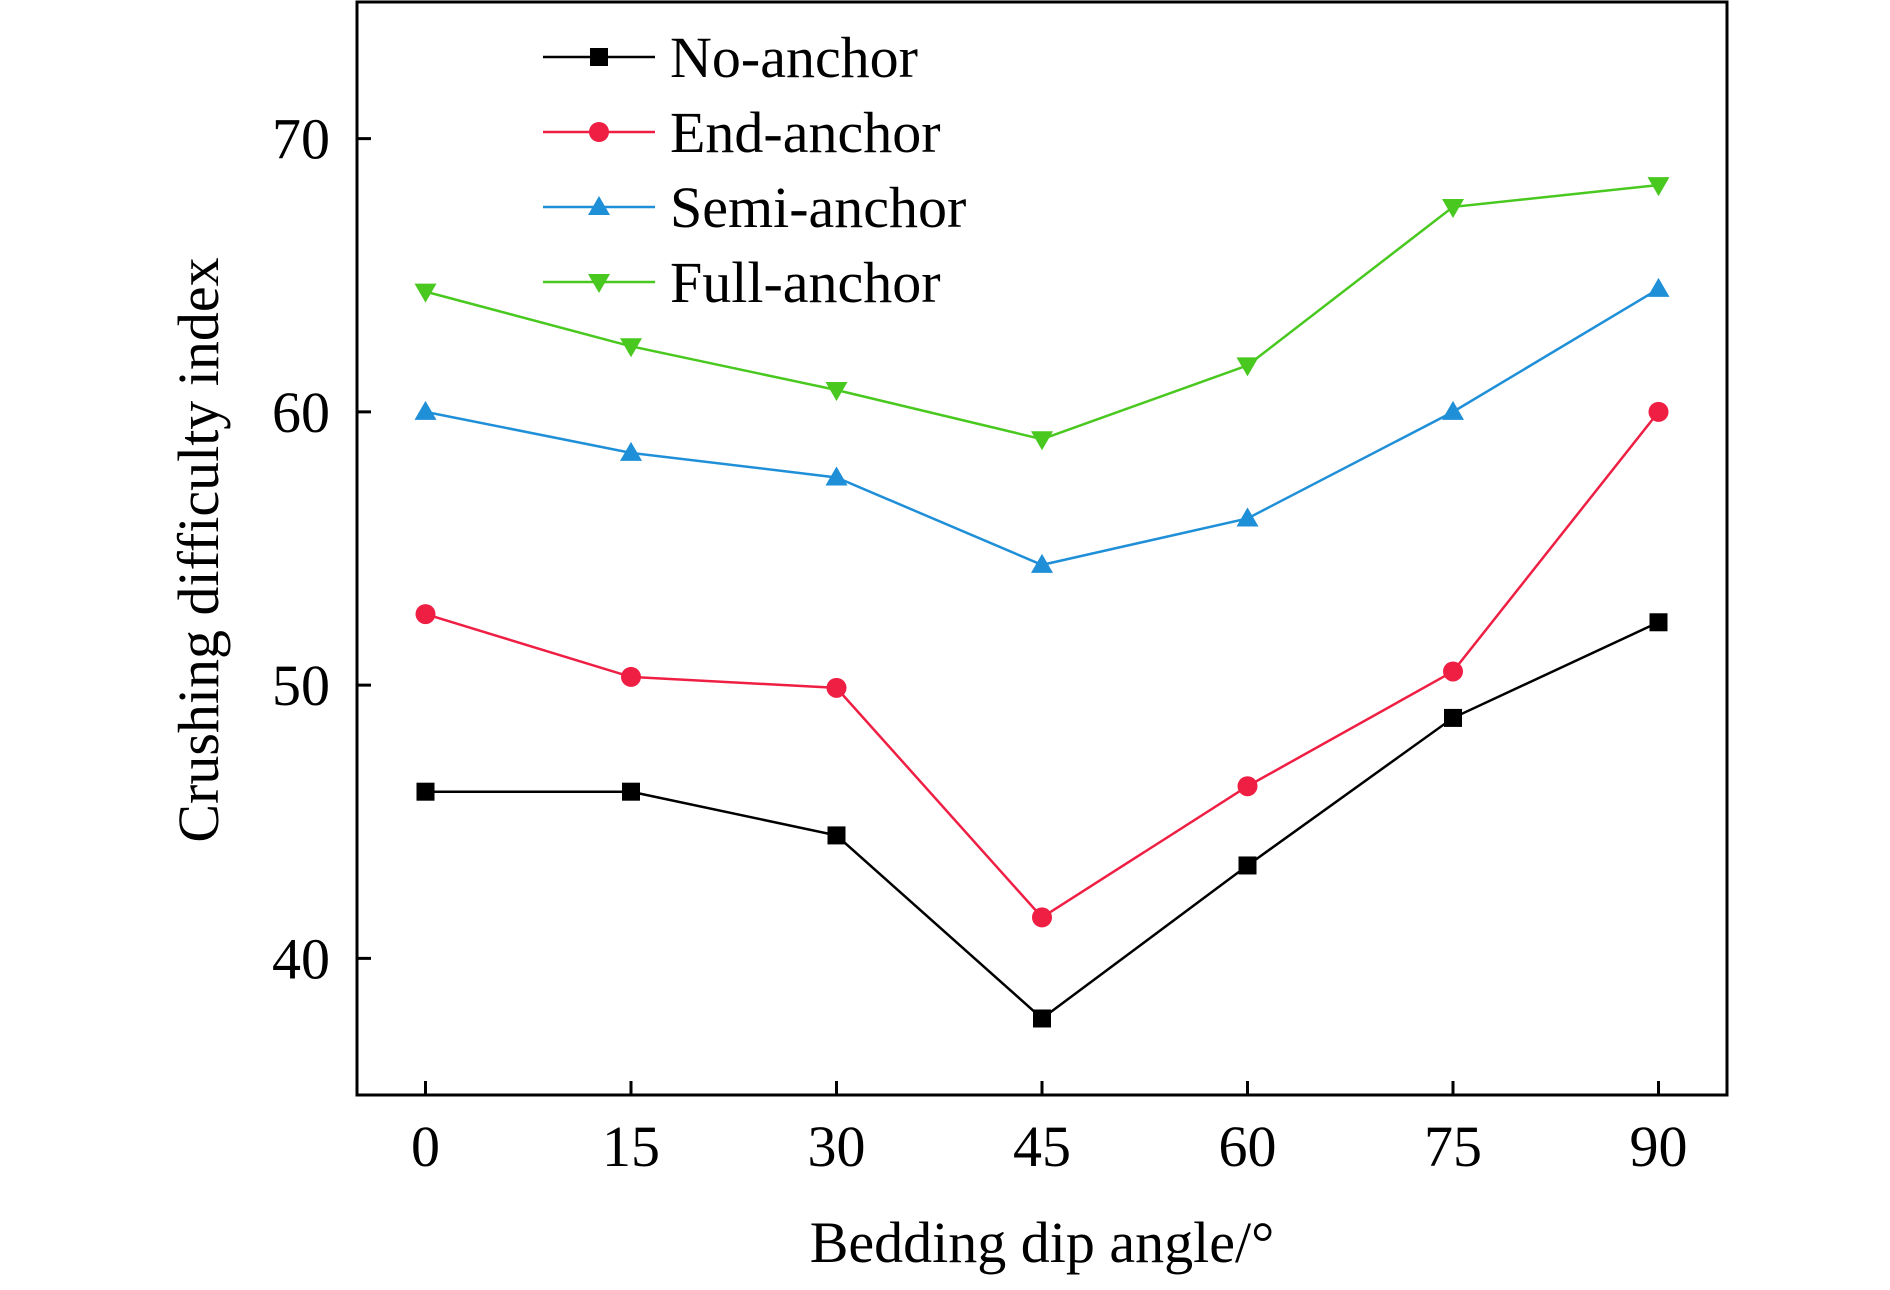 The image size is (1890, 1290). Describe the element at coordinates (1248, 1146) in the screenshot. I see `x-tick-label: 60` at that location.